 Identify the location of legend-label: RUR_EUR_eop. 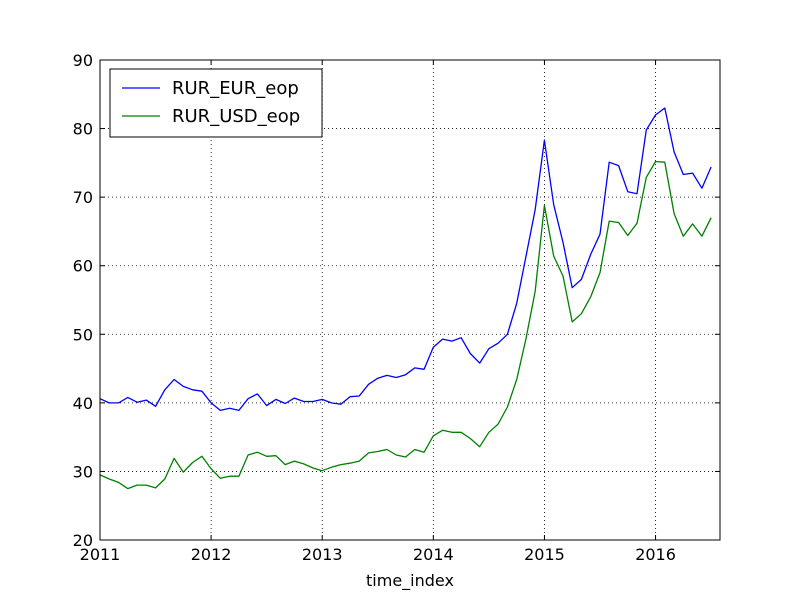
(235, 88).